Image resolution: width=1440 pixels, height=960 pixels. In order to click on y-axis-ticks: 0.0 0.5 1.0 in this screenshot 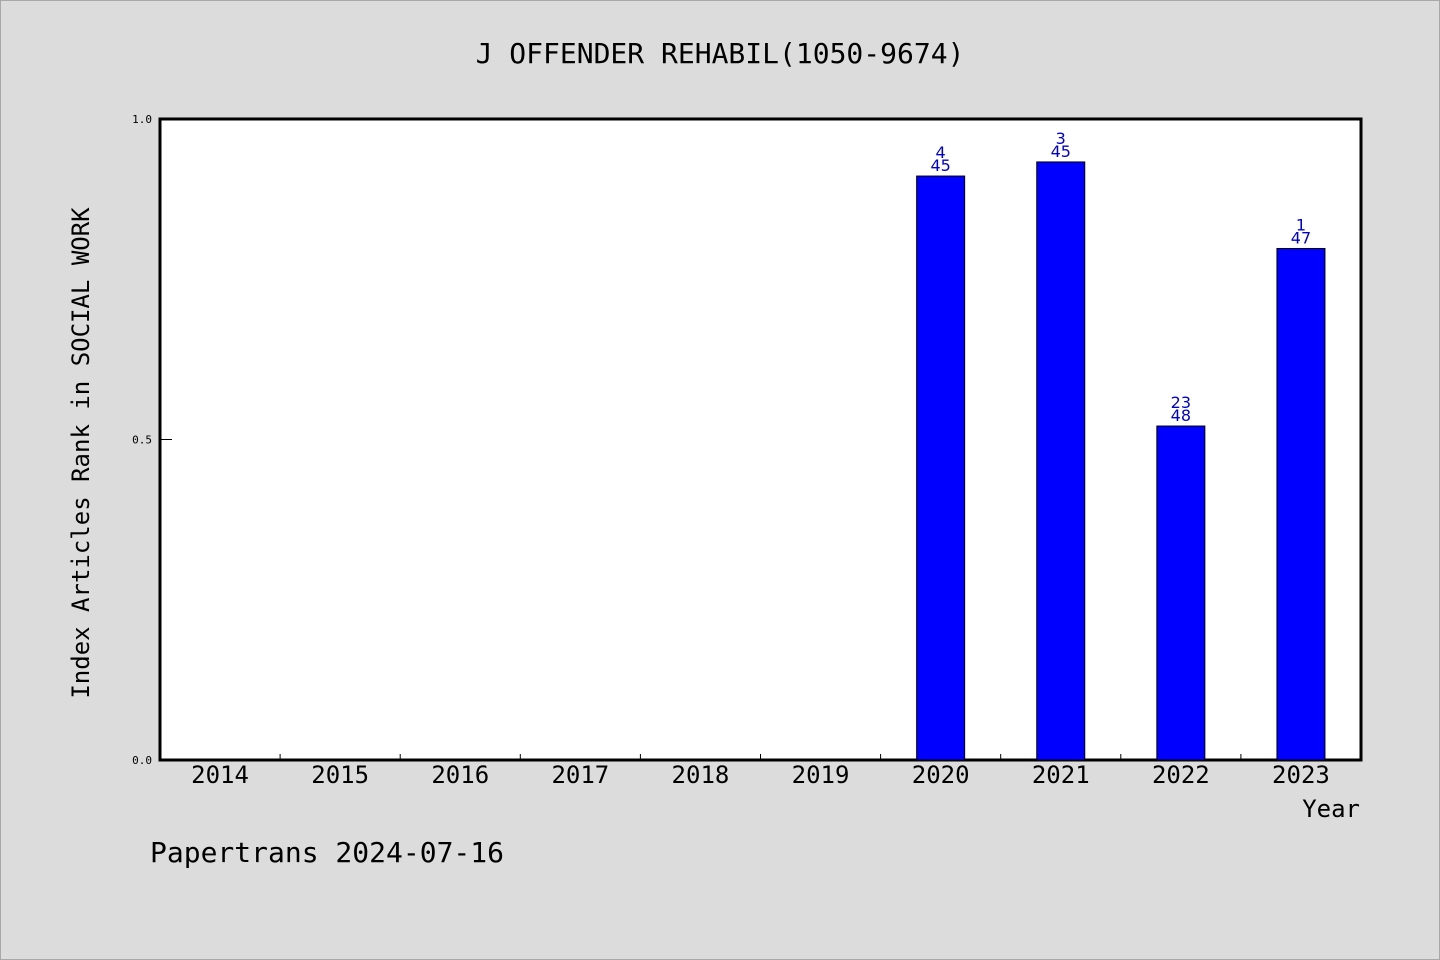, I will do `click(152, 440)`.